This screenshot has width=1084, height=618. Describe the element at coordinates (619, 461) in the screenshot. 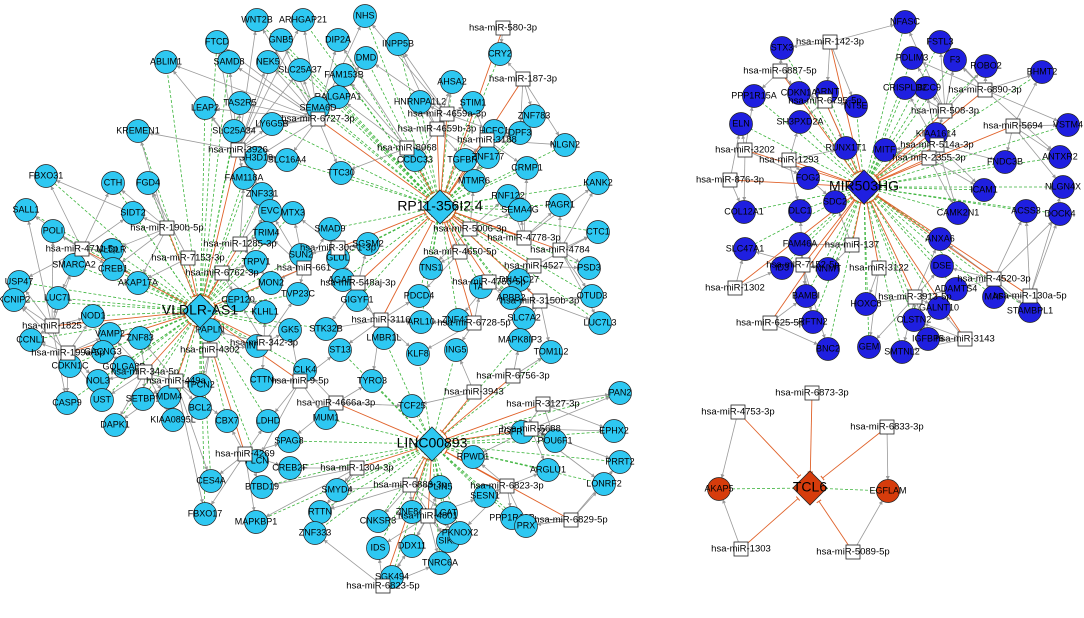

I see `gene-label: PRRT2` at that location.